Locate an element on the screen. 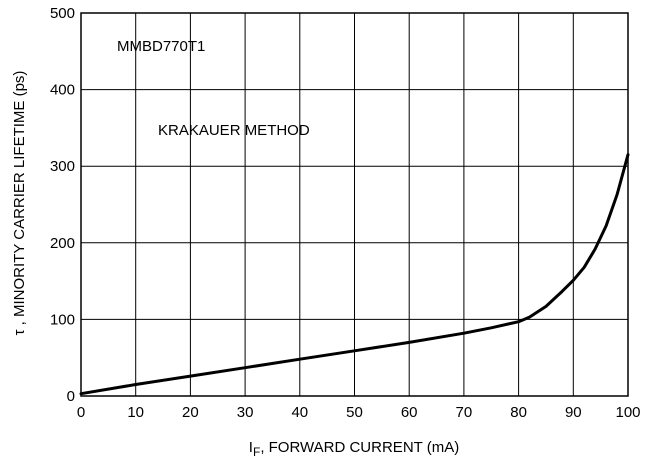  y-tick-labels: 0 100 200 300 400 500 is located at coordinates (62, 205).